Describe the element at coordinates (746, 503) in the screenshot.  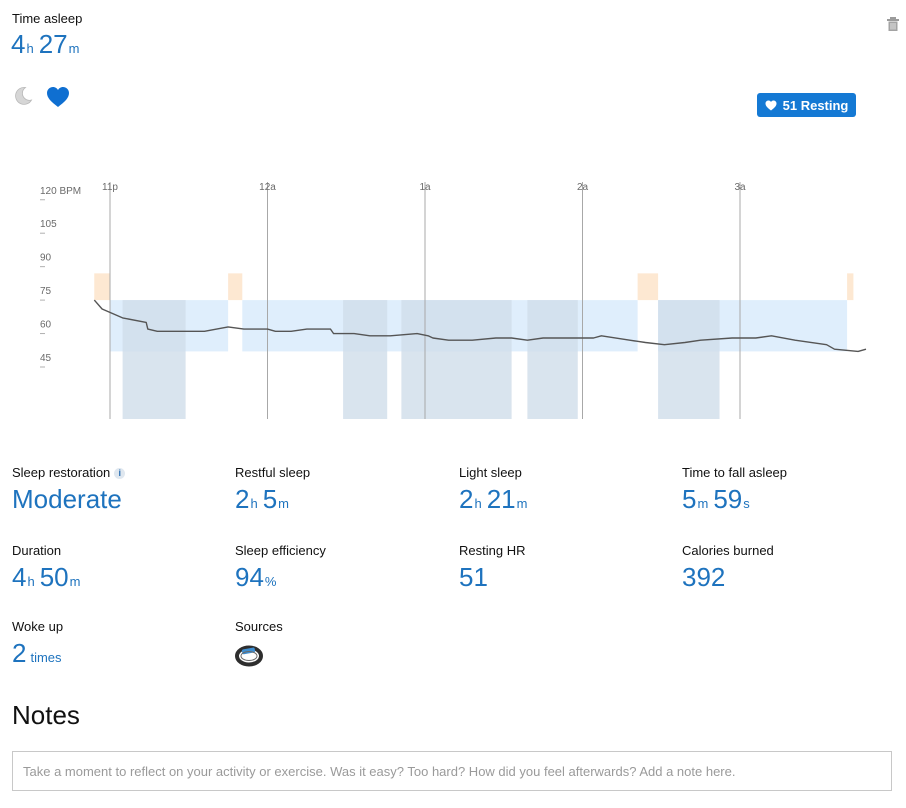
I see `time-to-fall-asleep-seconds-unit: s` at that location.